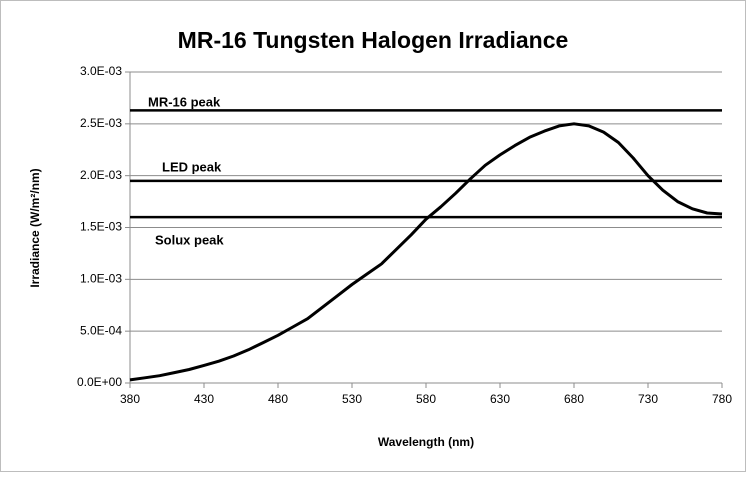  What do you see at coordinates (130, 399) in the screenshot?
I see `x-tick-label: 380` at bounding box center [130, 399].